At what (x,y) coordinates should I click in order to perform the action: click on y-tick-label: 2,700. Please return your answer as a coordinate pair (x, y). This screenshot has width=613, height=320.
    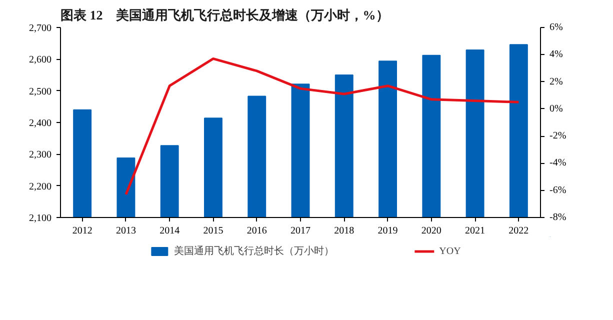
    Looking at the image, I should click on (40, 28).